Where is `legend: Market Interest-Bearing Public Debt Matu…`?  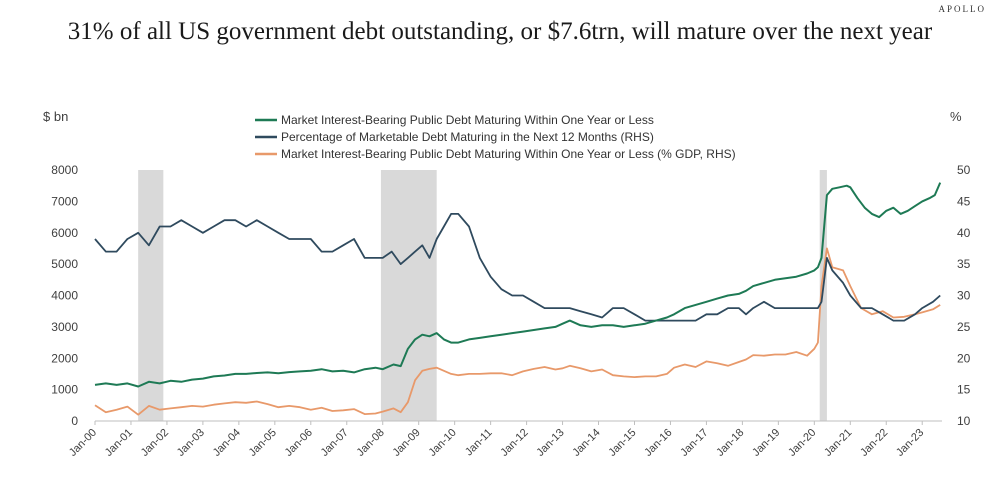
legend: Market Interest-Bearing Public Debt Matu… is located at coordinates (495, 137).